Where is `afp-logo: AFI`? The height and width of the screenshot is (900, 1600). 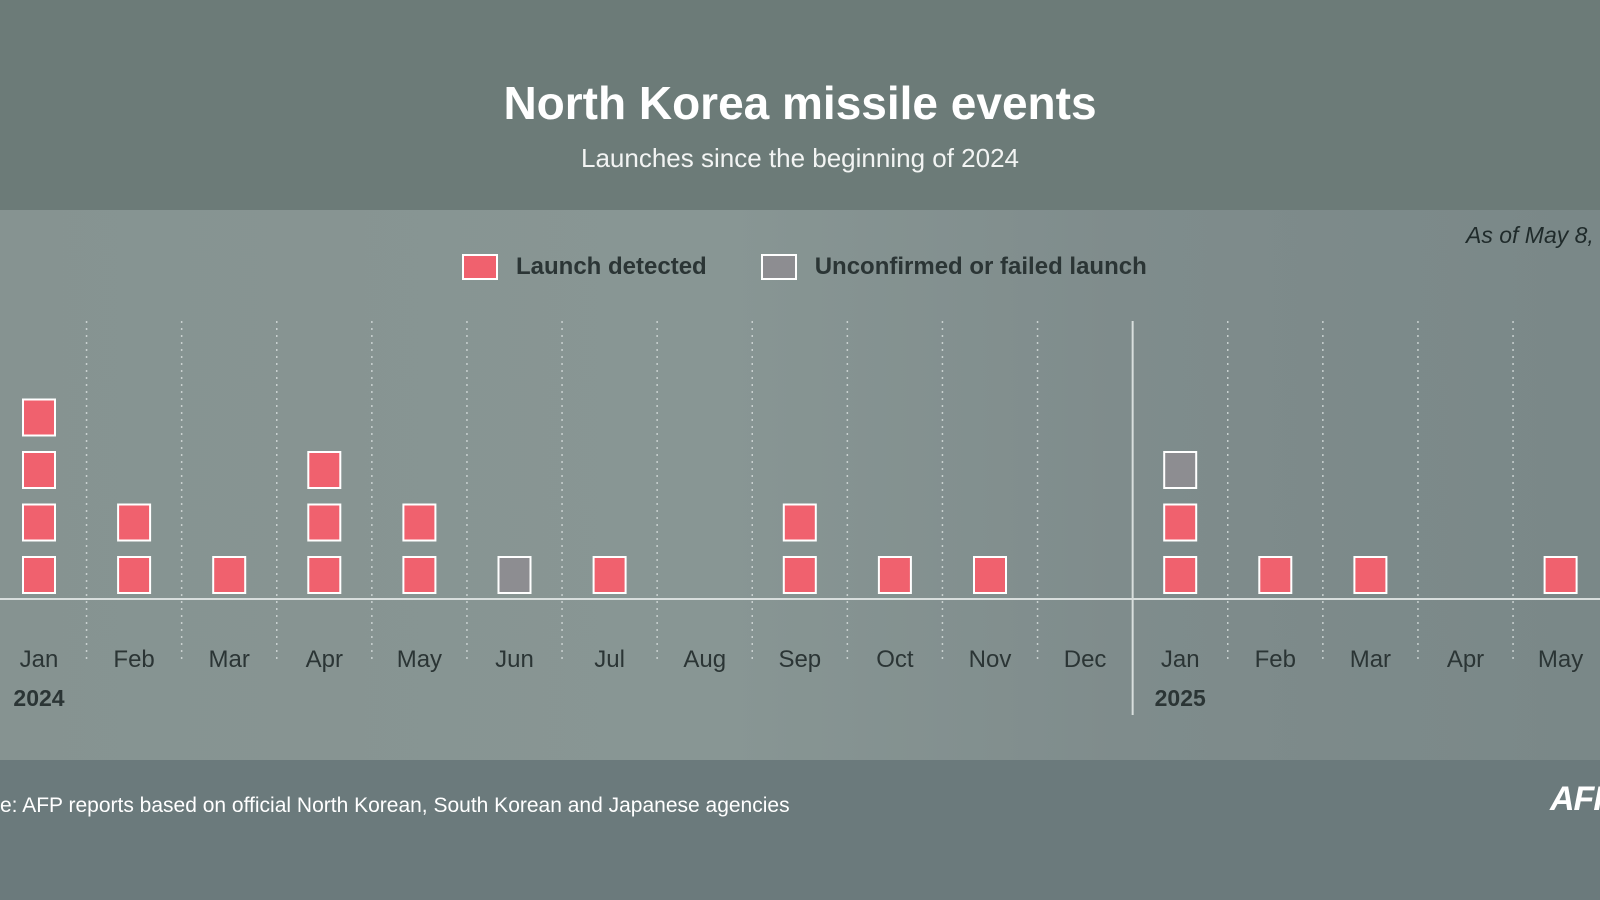
afp-logo: AFI is located at coordinates (1575, 799).